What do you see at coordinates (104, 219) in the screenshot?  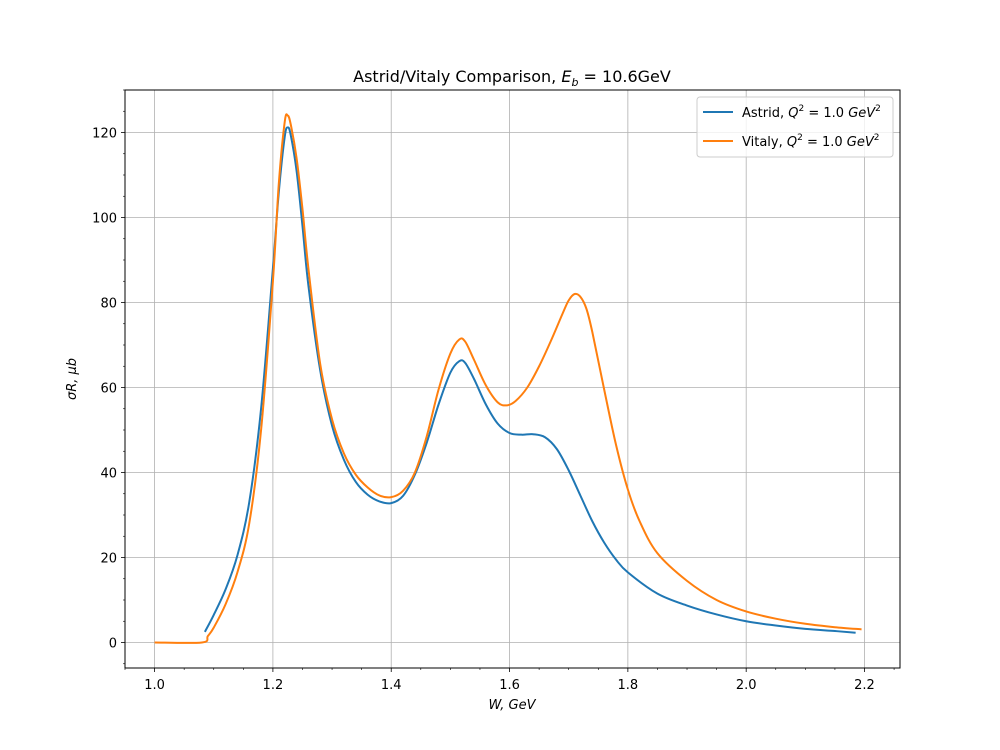 I see `y-tick-label: 100` at bounding box center [104, 219].